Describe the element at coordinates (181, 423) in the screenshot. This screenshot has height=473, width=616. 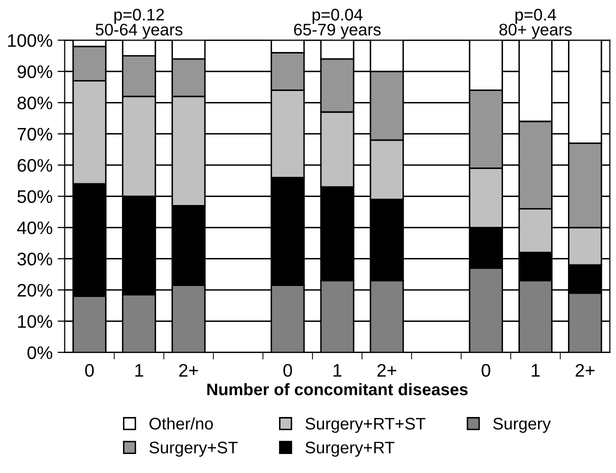
I see `legend-label: Other/no` at that location.